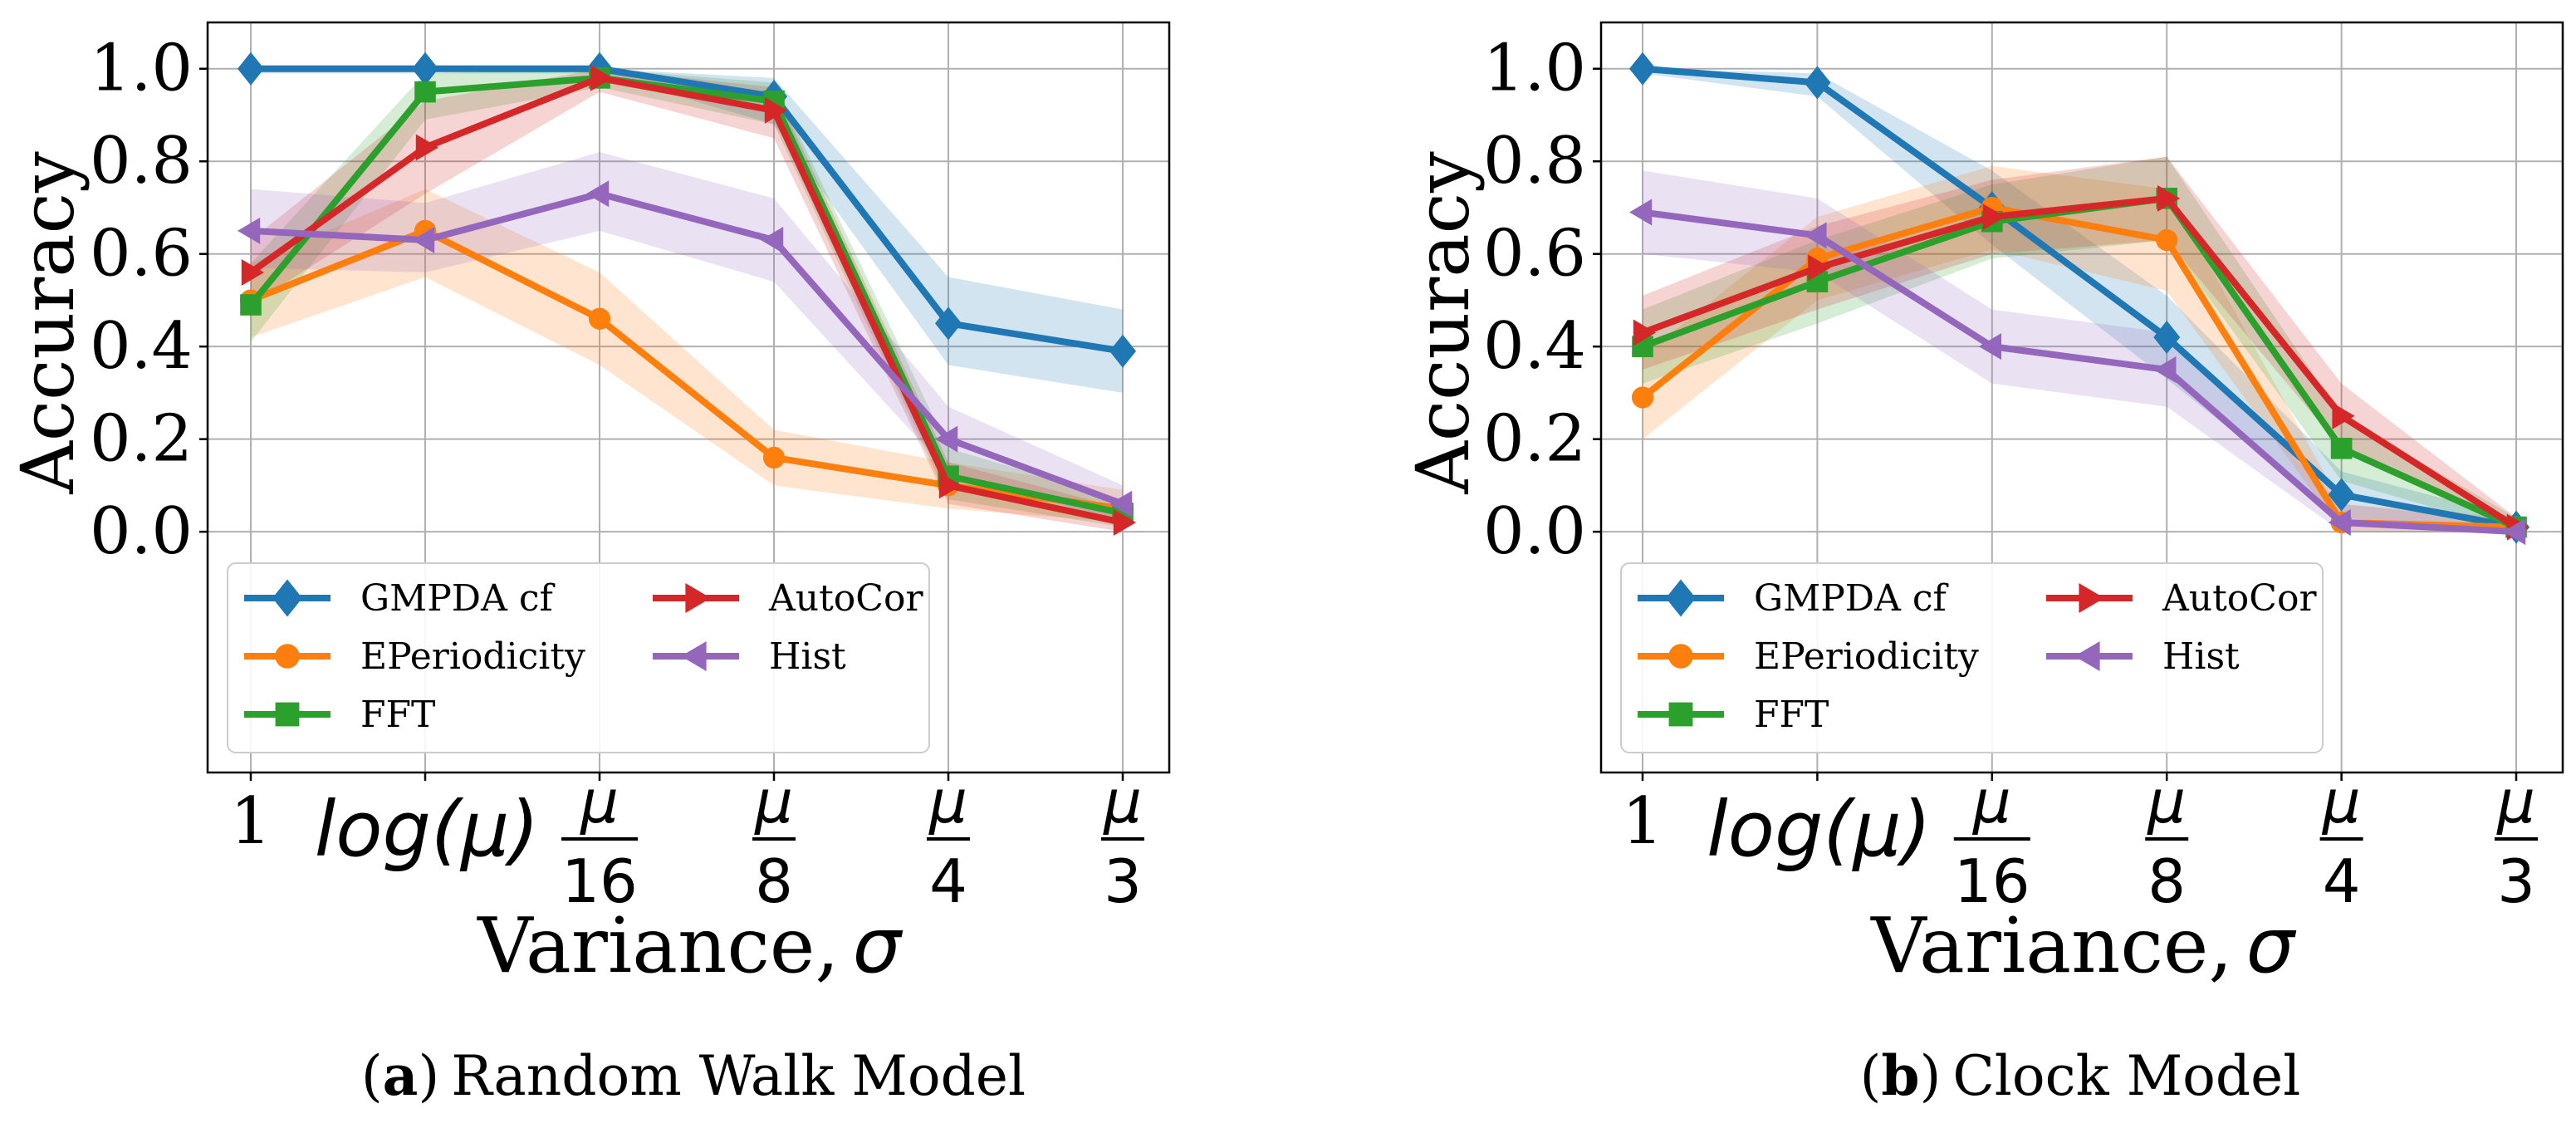 This screenshot has height=1133, width=2576. What do you see at coordinates (141, 531) in the screenshot?
I see `y-tick-label: 0.0` at bounding box center [141, 531].